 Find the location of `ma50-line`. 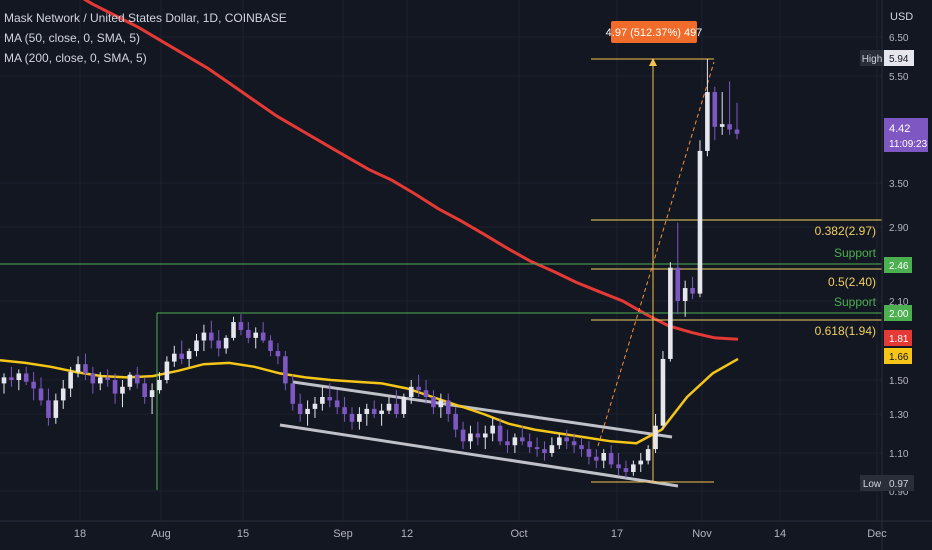

ma50-line is located at coordinates (369, 401).